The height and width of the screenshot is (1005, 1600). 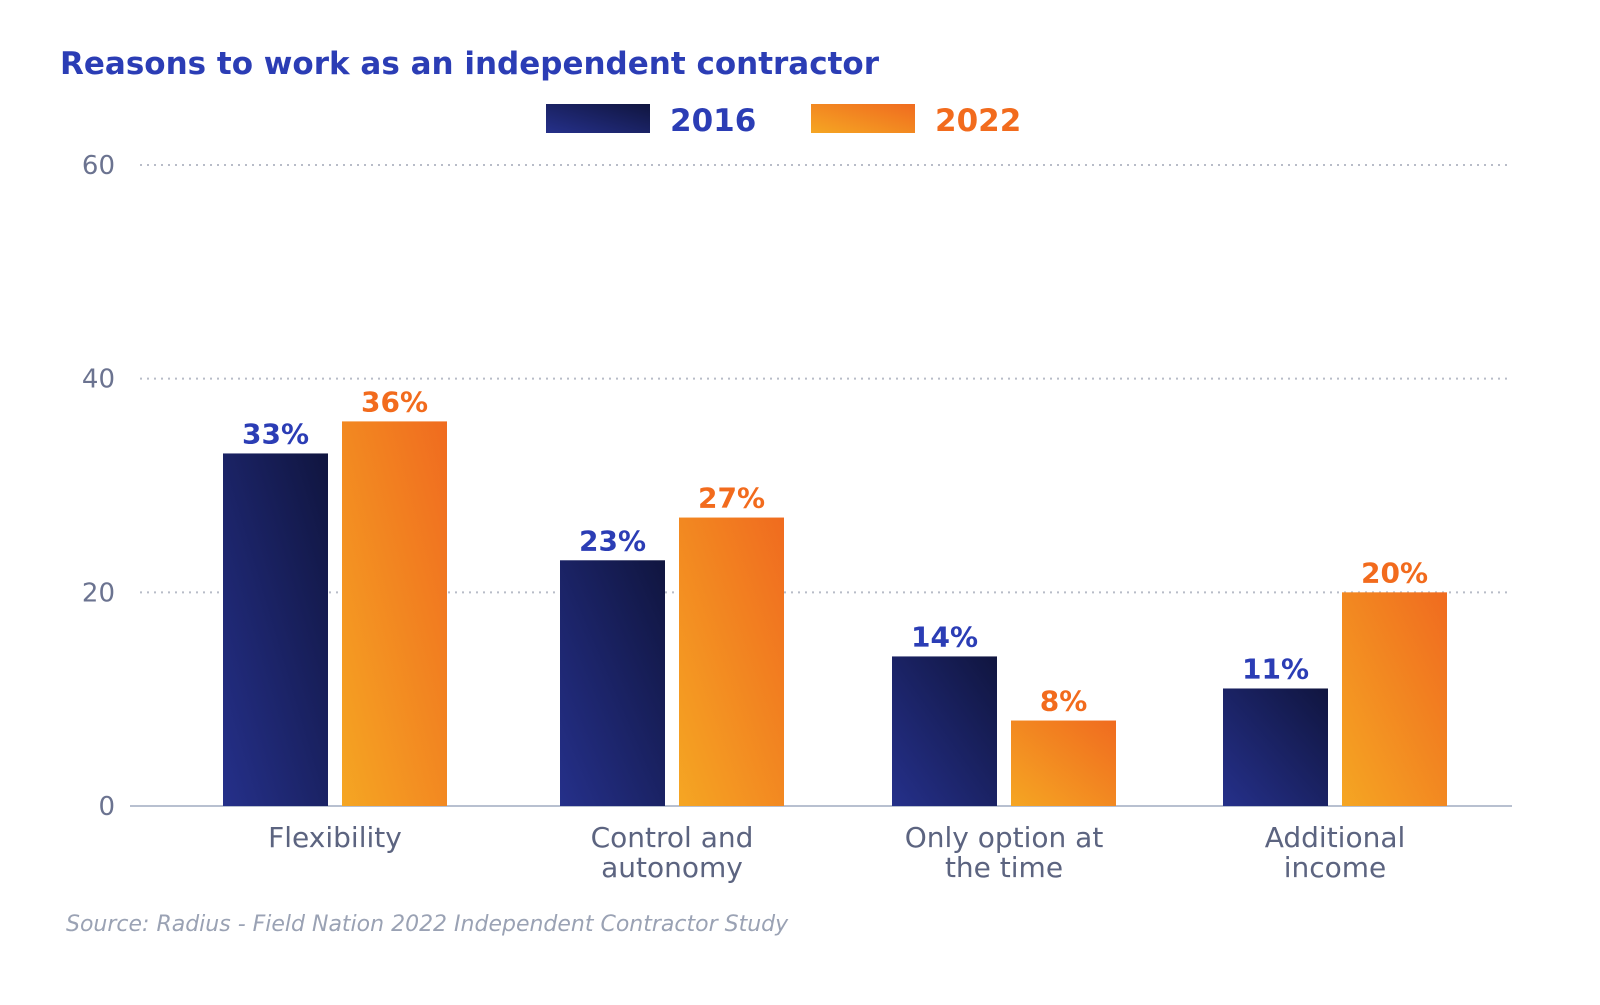 I want to click on x-category-label: Flexibility, so click(x=335, y=837).